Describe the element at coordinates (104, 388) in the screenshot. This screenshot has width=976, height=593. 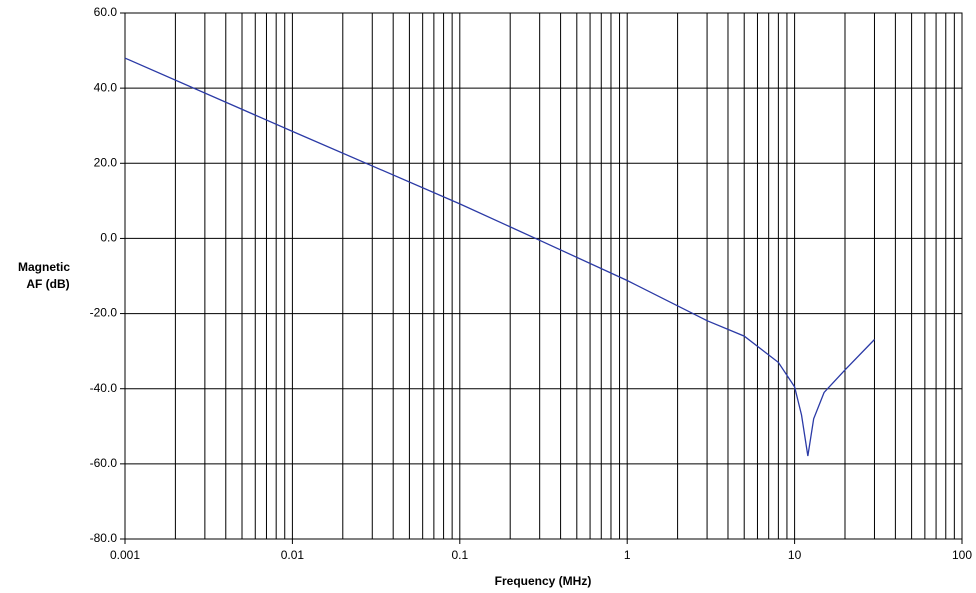
I see `y-tick-label: -40.0` at that location.